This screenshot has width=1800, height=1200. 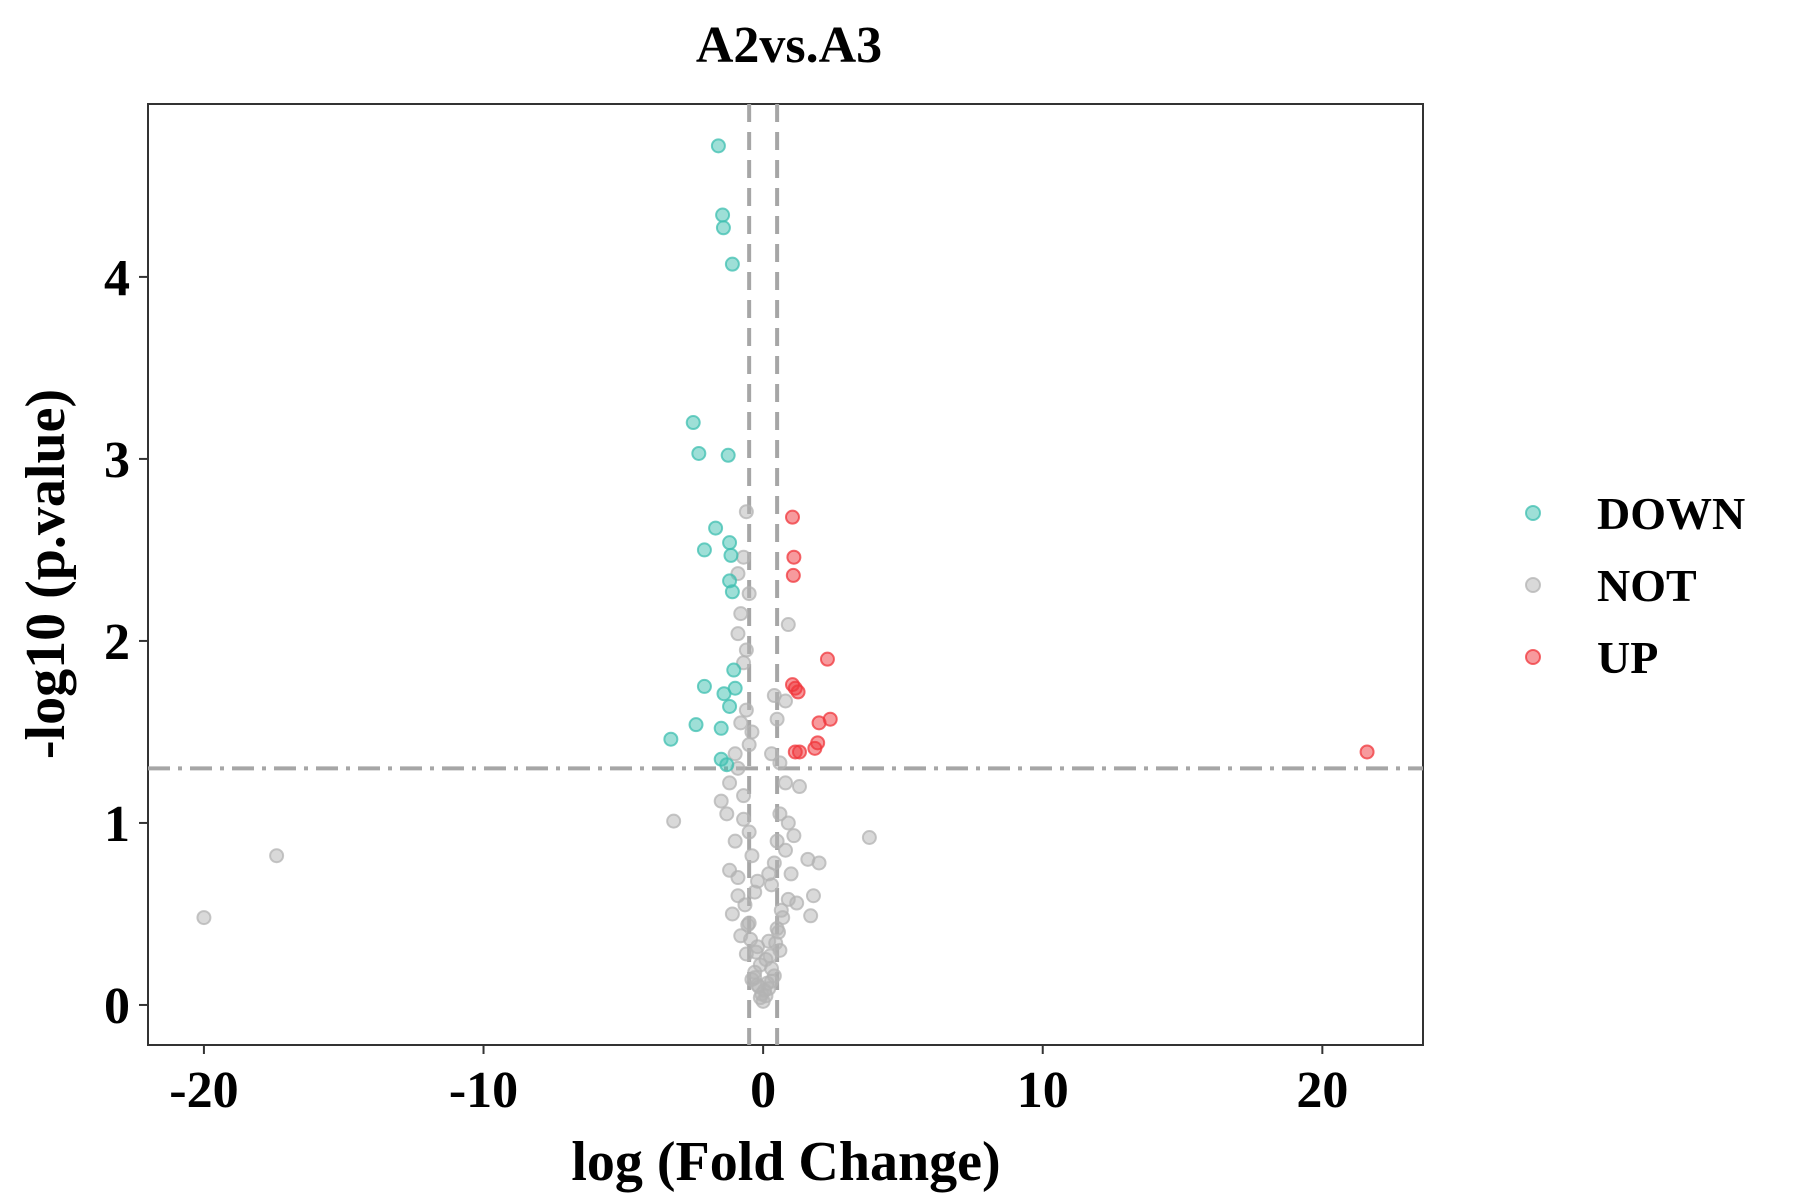 I want to click on y-tick-label: 2, so click(x=117, y=642).